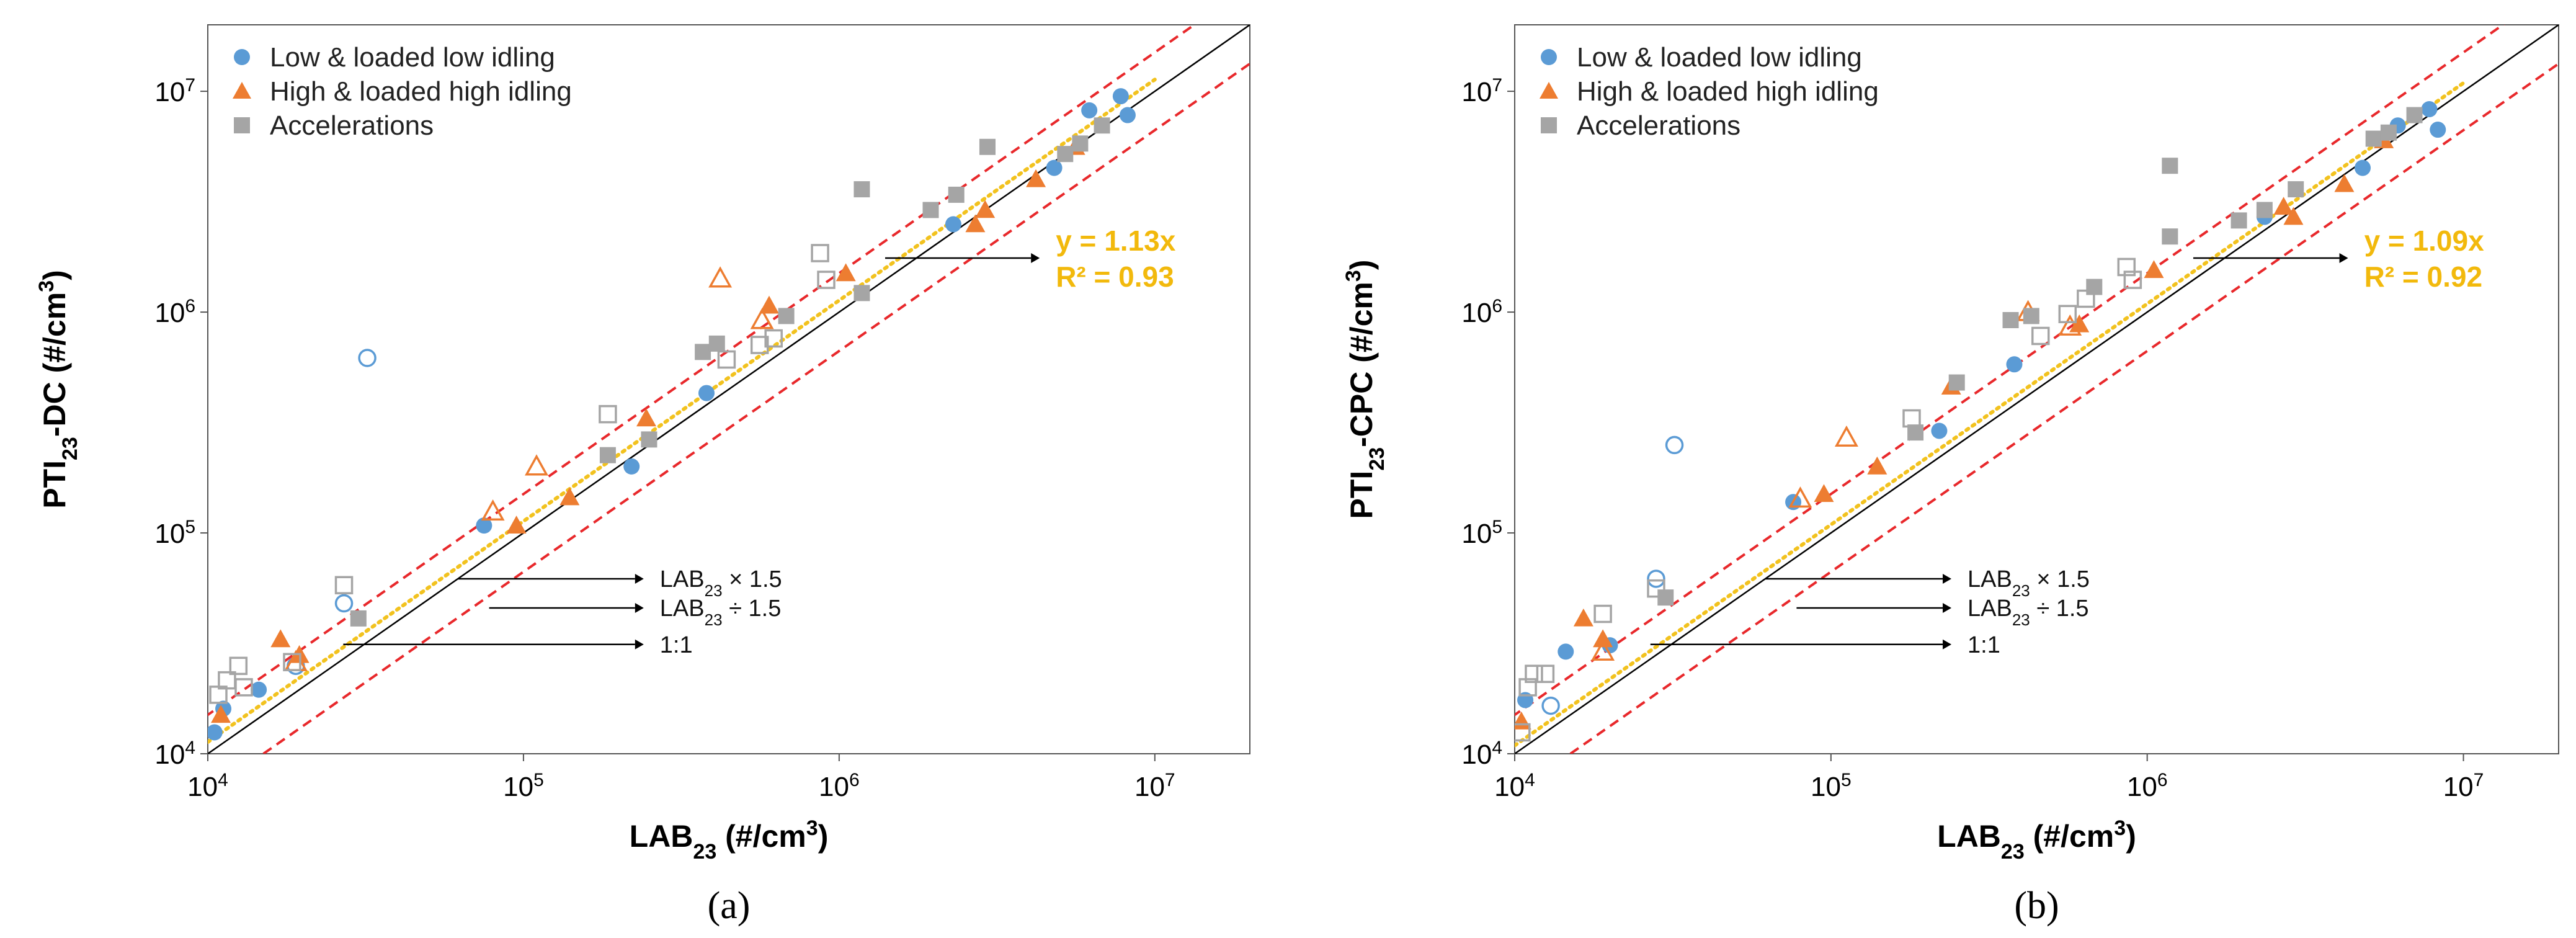  Describe the element at coordinates (2424, 241) in the screenshot. I see `fit-equation: y = 1.09x` at that location.